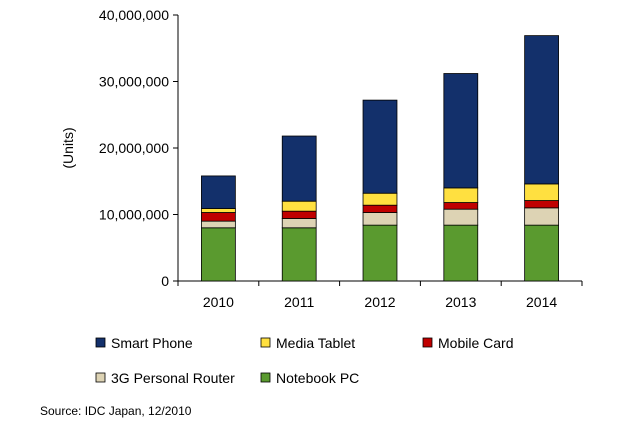 The width and height of the screenshot is (640, 426). Describe the element at coordinates (379, 302) in the screenshot. I see `x-tick-label: 2012` at that location.